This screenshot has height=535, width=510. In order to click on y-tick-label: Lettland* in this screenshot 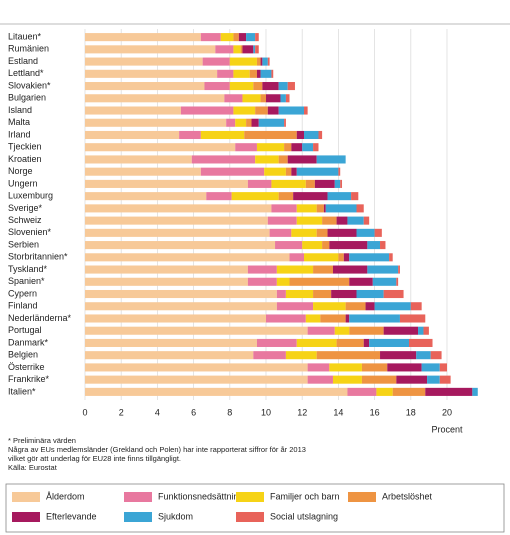, I will do `click(26, 73)`.